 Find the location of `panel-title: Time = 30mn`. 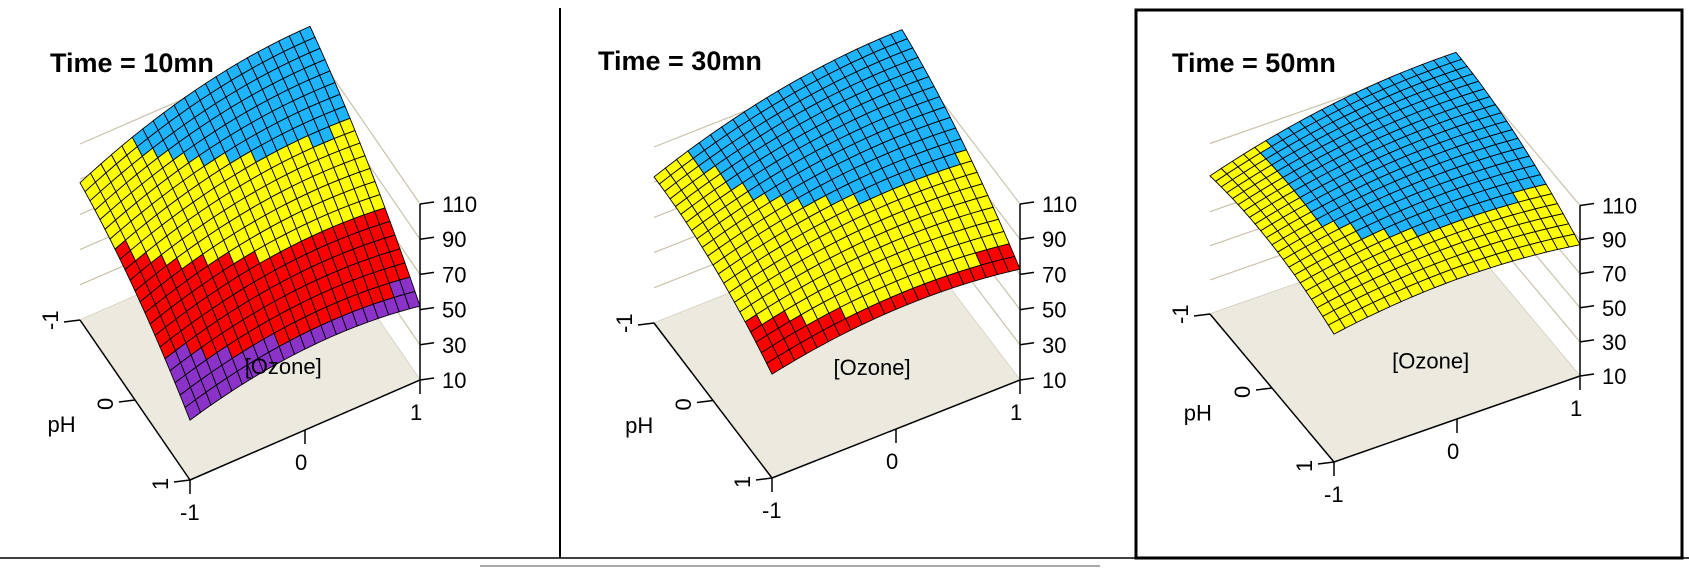

panel-title: Time = 30mn is located at coordinates (680, 61).